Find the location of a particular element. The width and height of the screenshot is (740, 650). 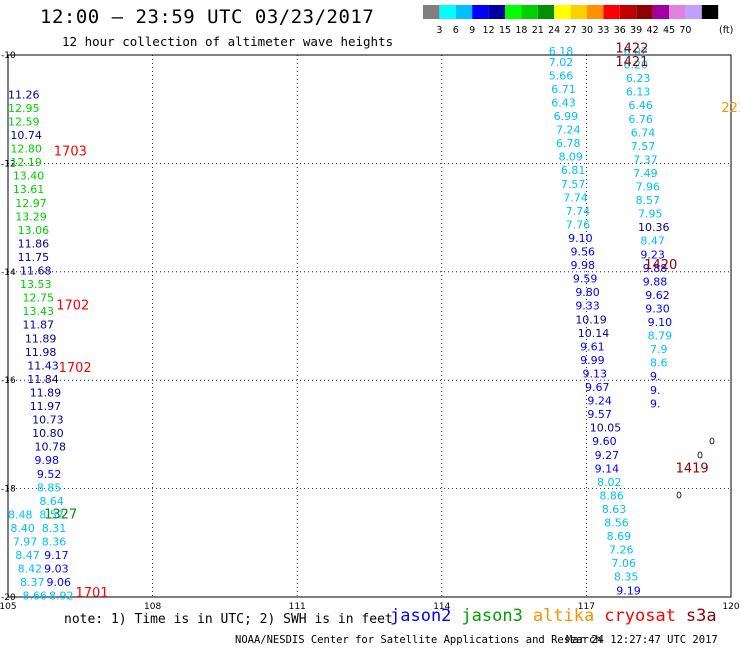

y-tick-label: -10 is located at coordinates (8, 56).